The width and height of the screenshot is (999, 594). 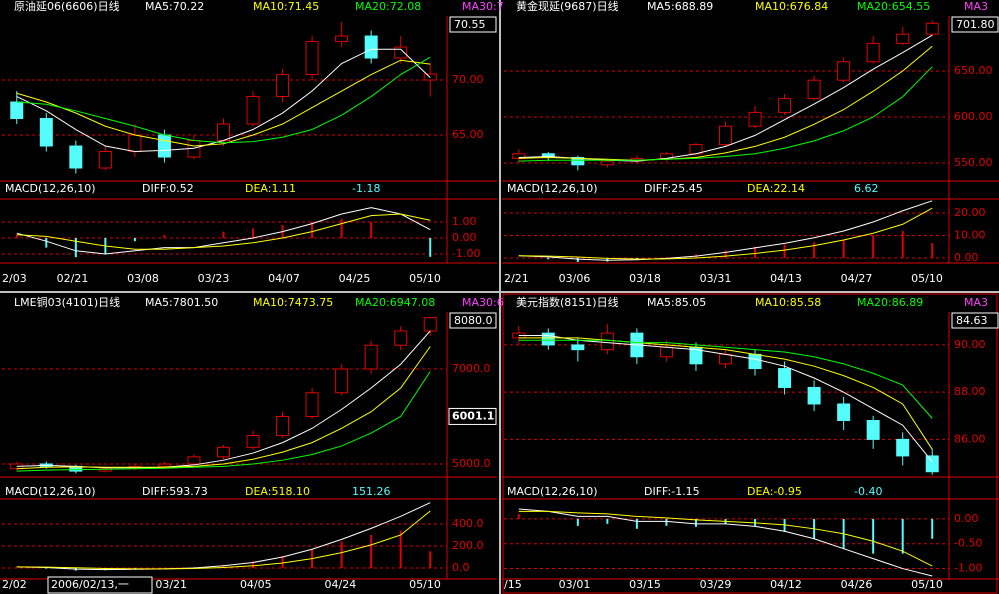 I want to click on panel-title: 美元指数(8151)日线, so click(x=567, y=302).